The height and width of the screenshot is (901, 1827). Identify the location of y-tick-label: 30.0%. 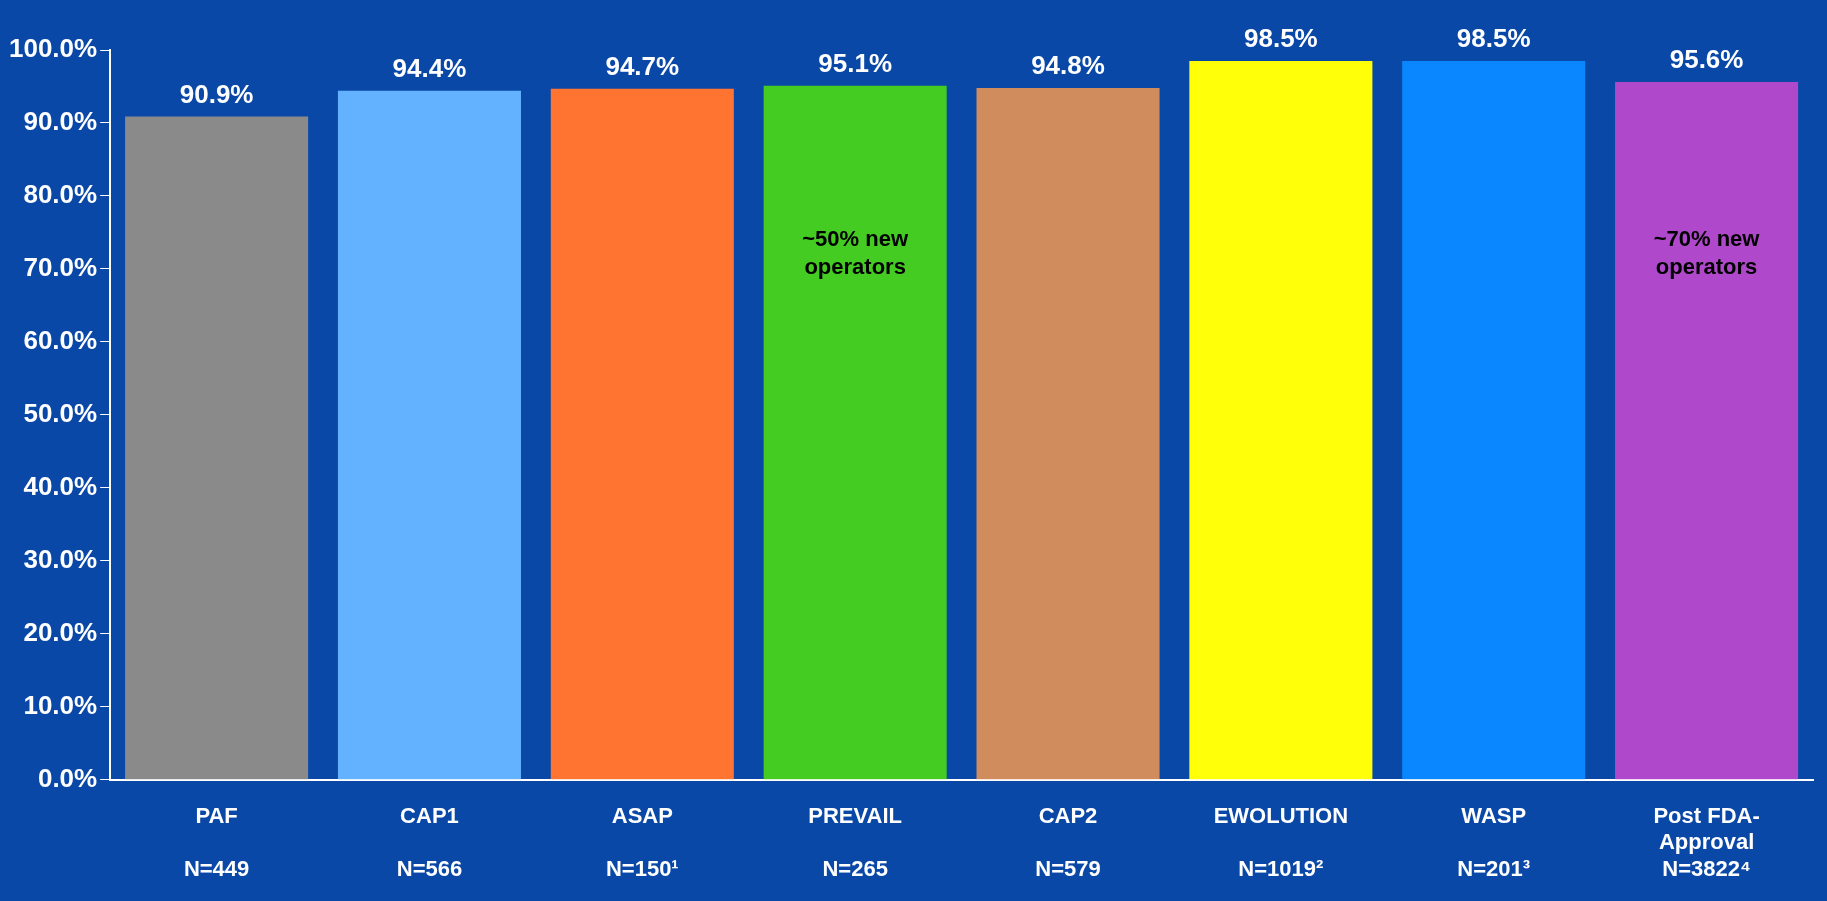
(60, 559).